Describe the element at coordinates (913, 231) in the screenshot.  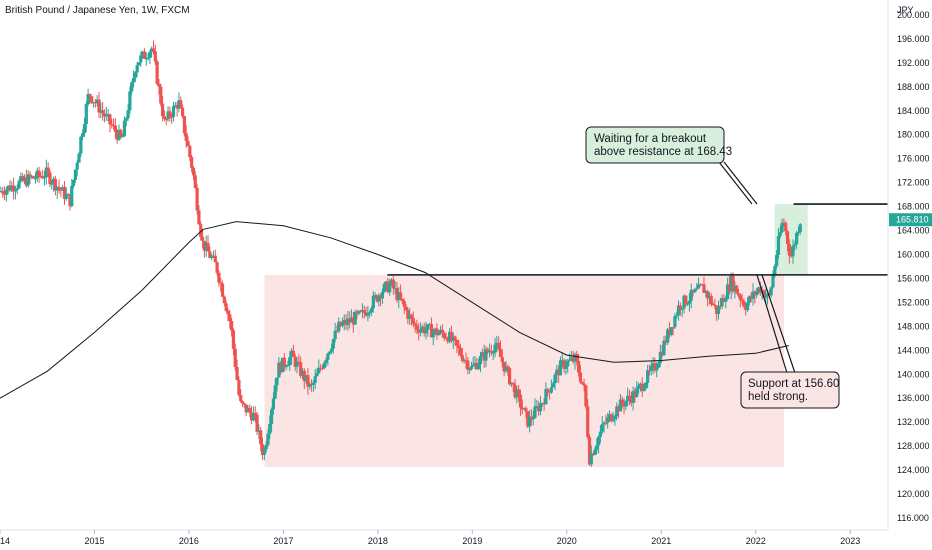
I see `y-tick-label: 164.000` at that location.